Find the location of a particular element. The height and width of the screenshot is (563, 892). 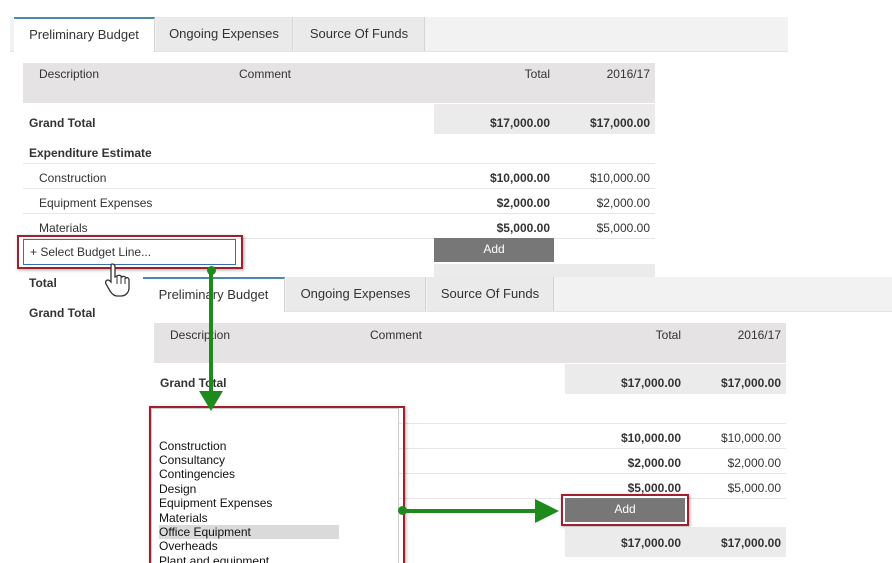

dropdown-option: Contingencies is located at coordinates (197, 474).